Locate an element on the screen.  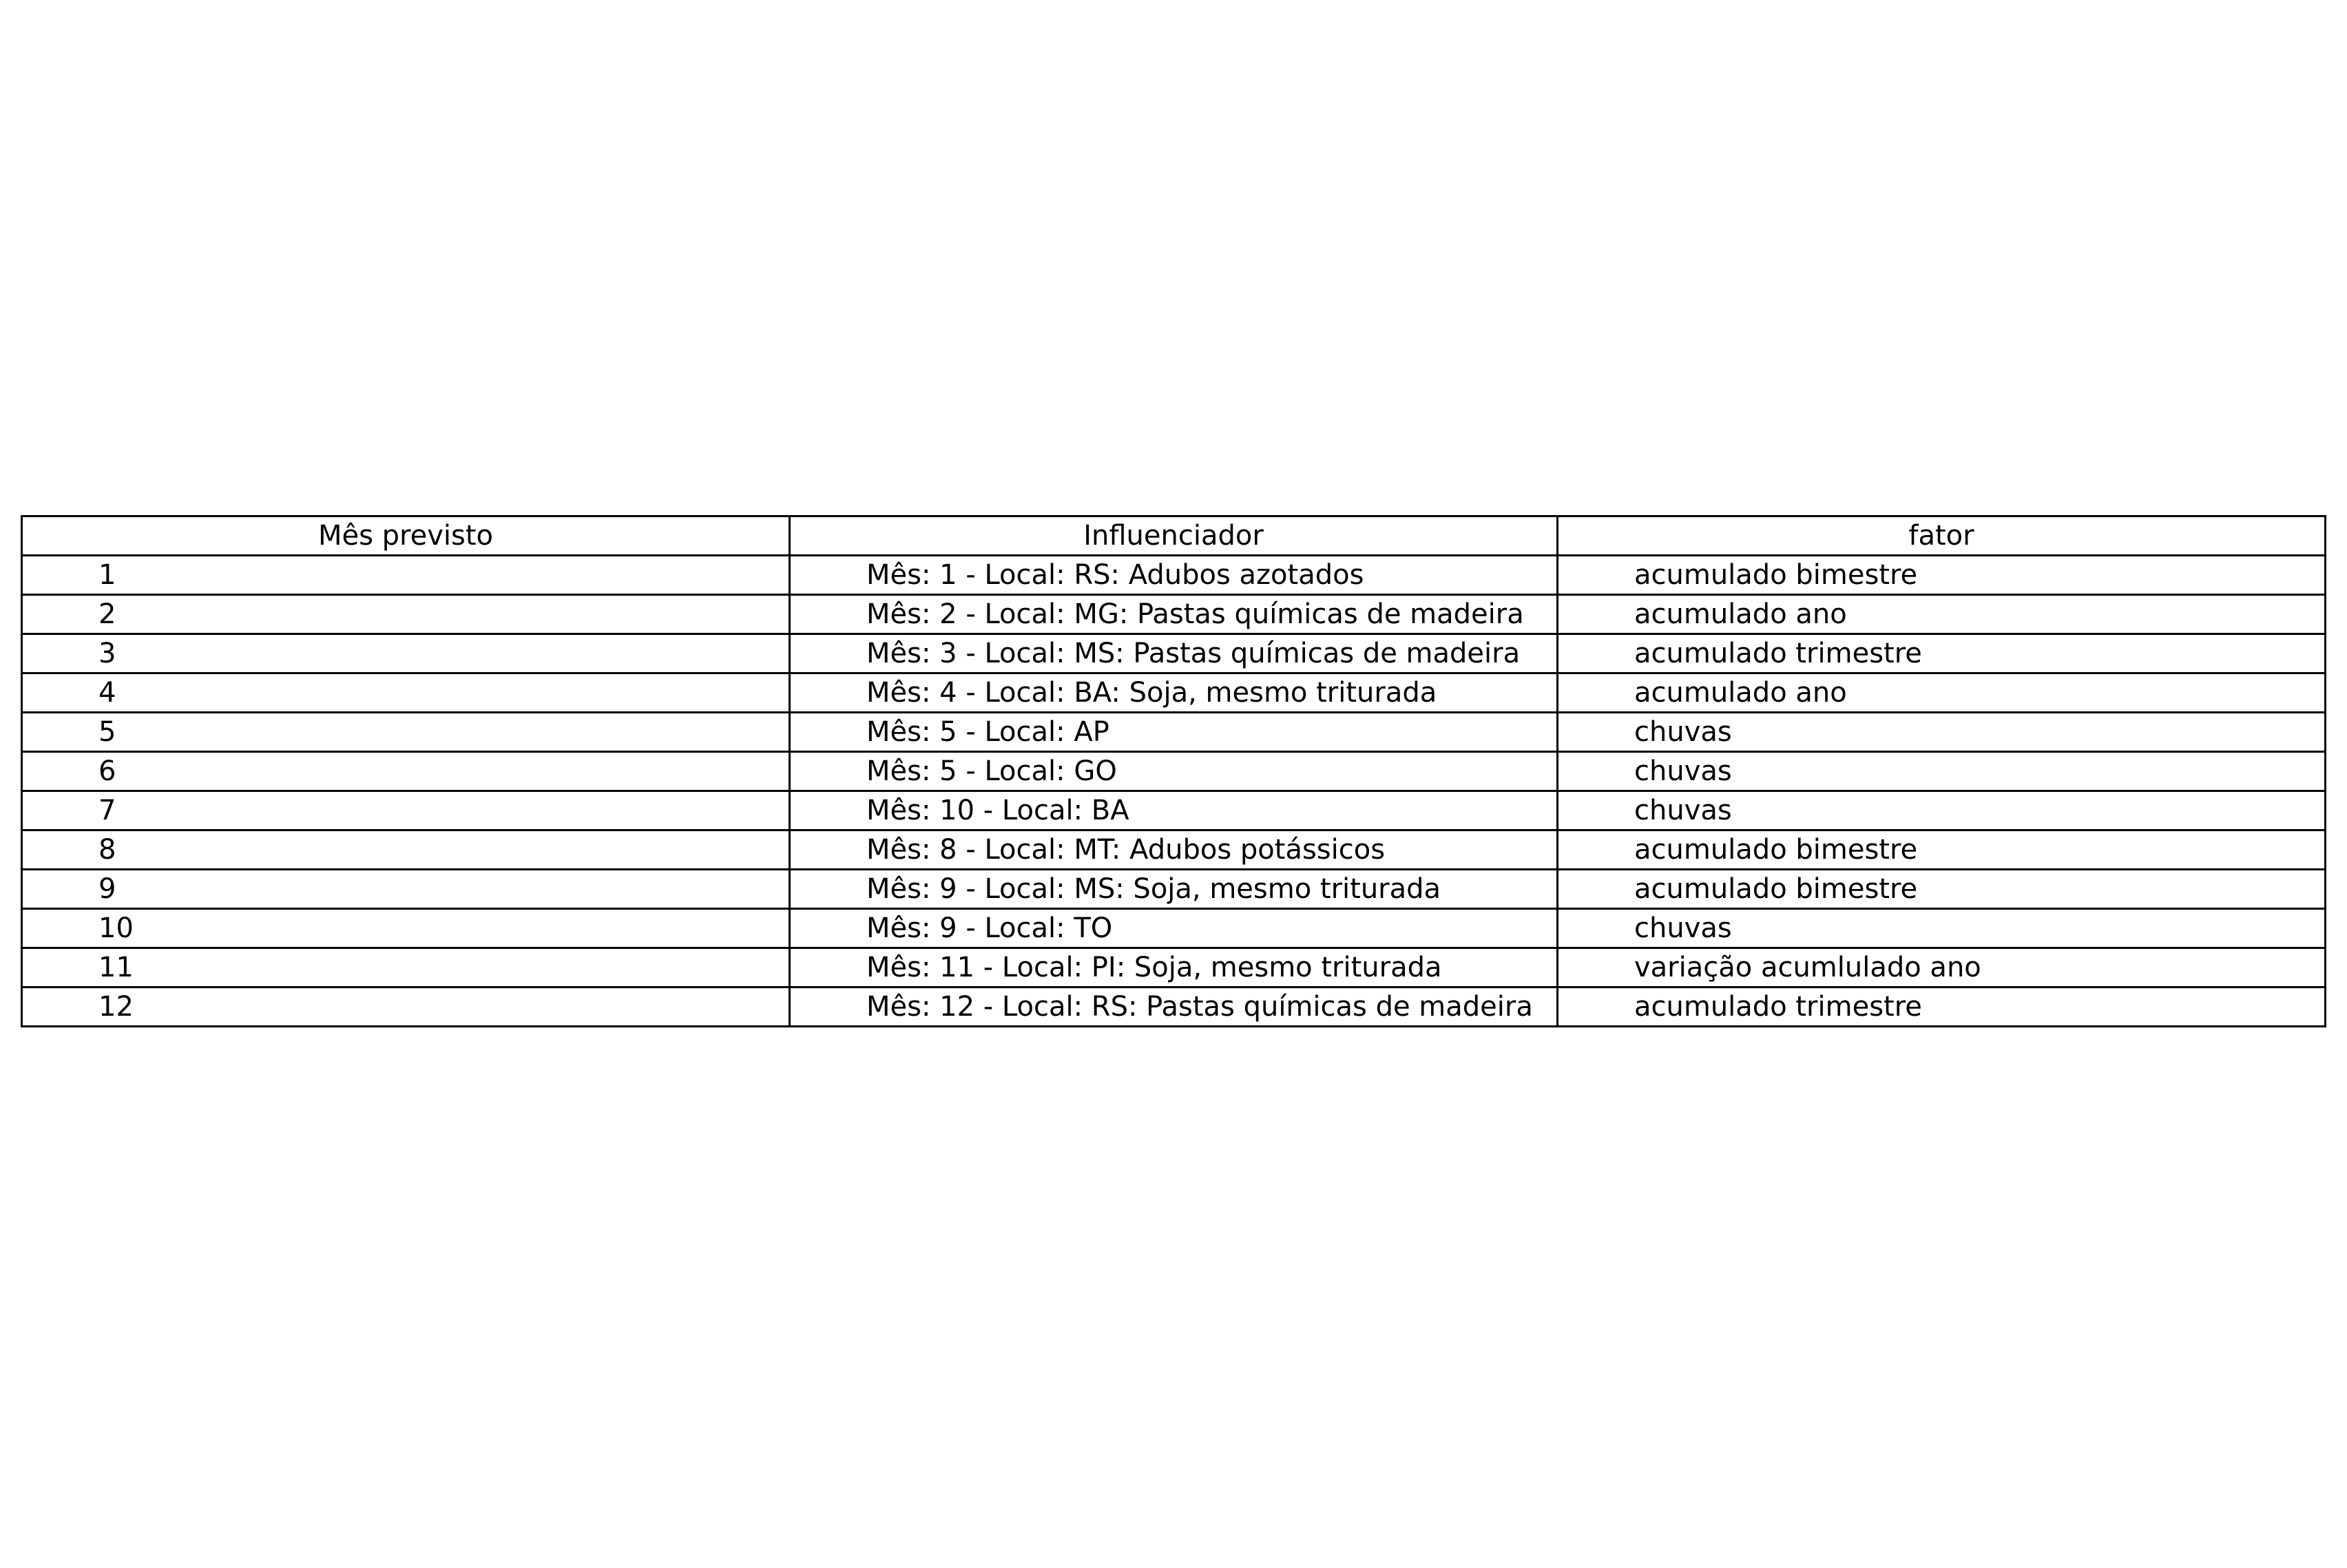
cell-fator: variação acumlulado ano is located at coordinates (1941, 967).